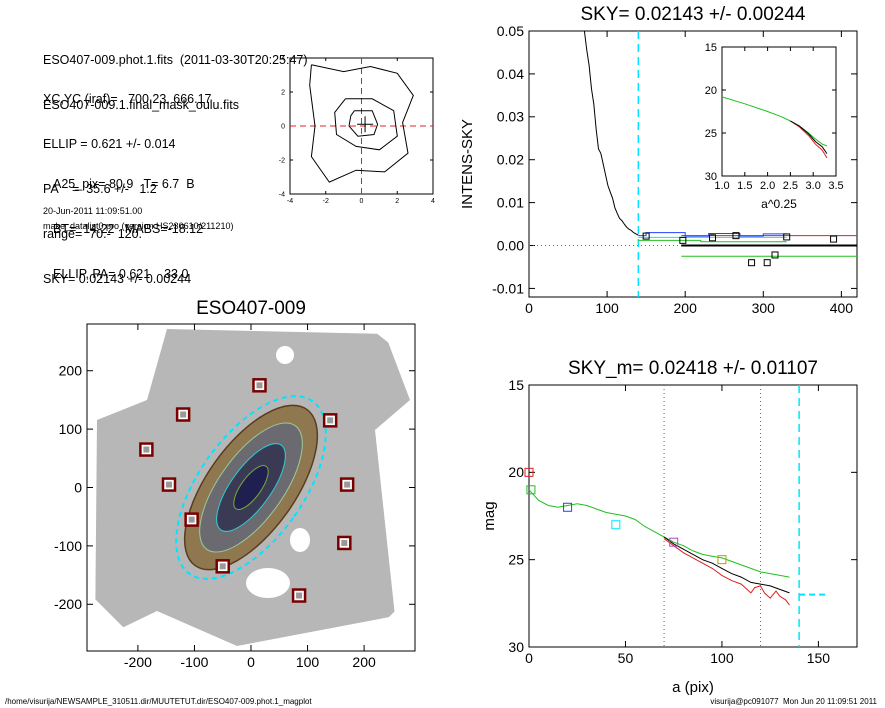  What do you see at coordinates (138, 662) in the screenshot?
I see `x-tick-label: -200` at bounding box center [138, 662].